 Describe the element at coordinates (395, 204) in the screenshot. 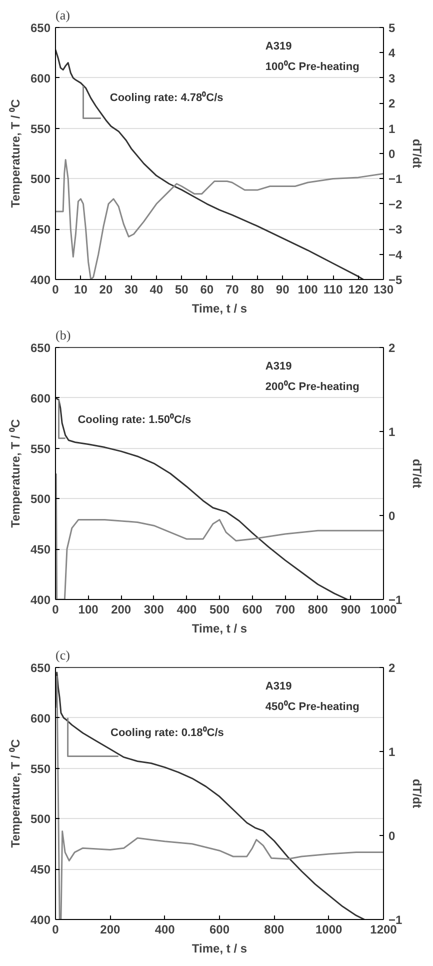

I see `y2-tick-label: −2` at that location.